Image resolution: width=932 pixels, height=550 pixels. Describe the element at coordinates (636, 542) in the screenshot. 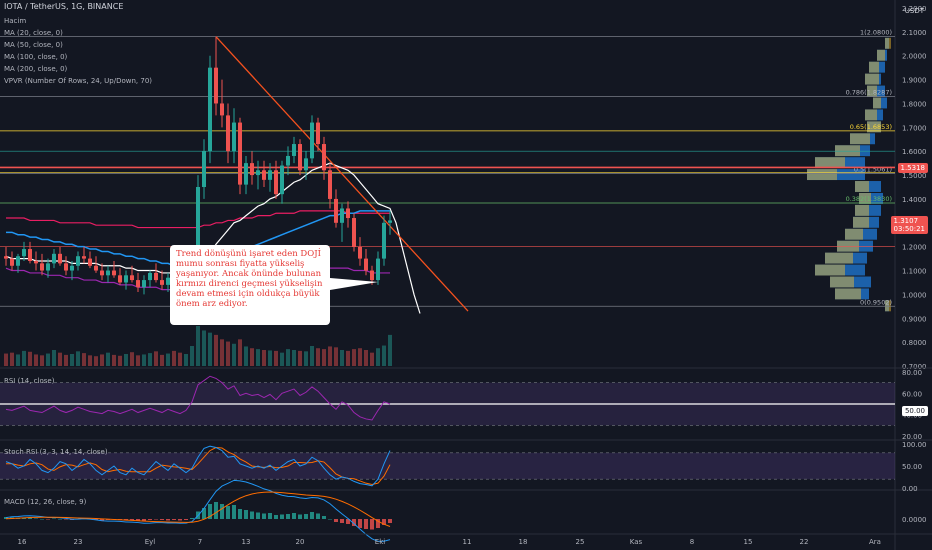

I see `x-tick-label: Kas` at that location.